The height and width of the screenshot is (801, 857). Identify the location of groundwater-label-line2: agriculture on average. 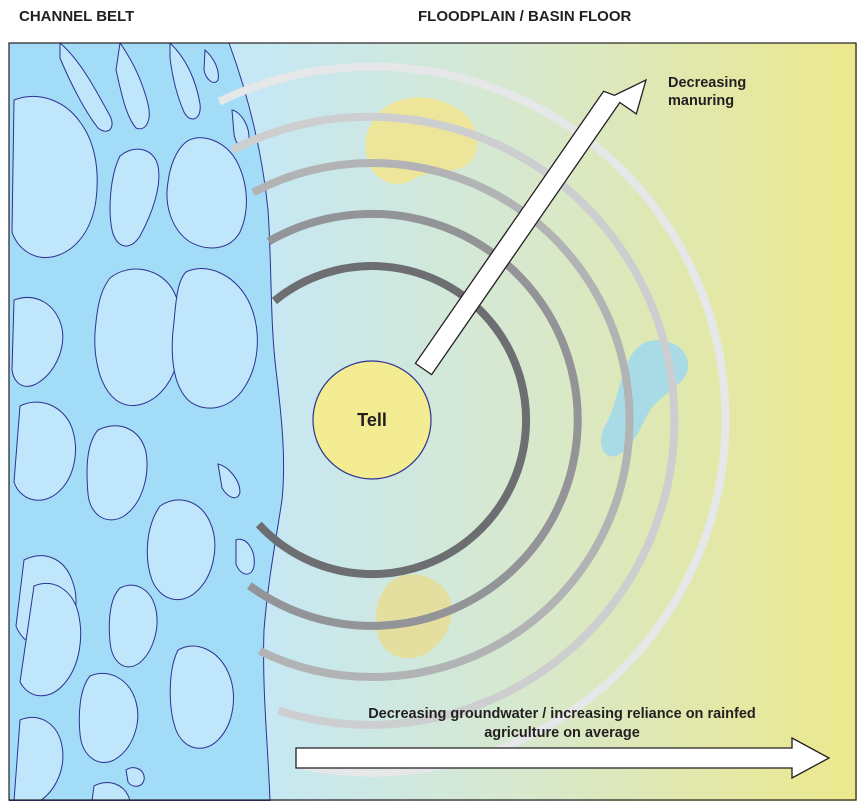
(562, 733).